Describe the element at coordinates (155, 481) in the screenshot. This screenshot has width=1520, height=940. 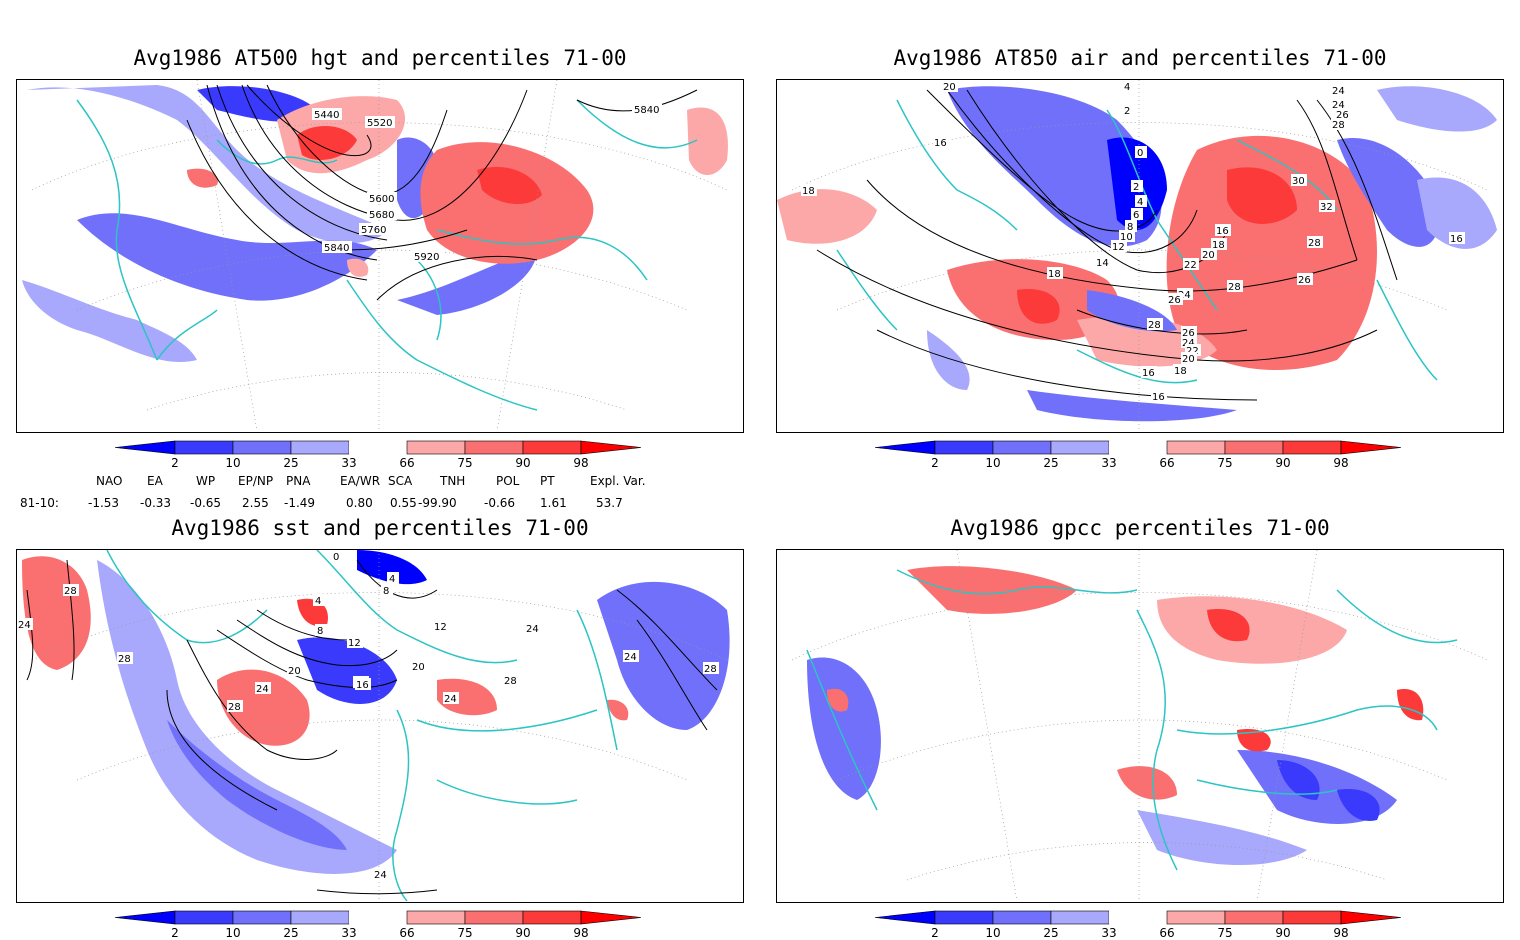
I see `index-header: EA` at that location.